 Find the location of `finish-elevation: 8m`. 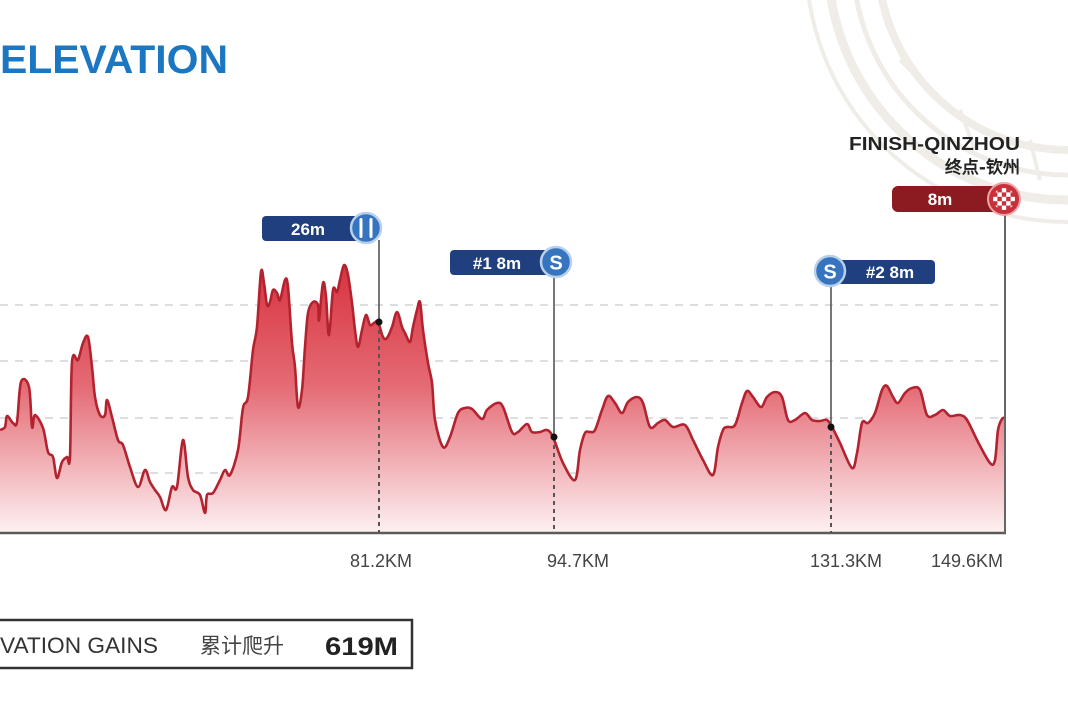

finish-elevation: 8m is located at coordinates (940, 199).